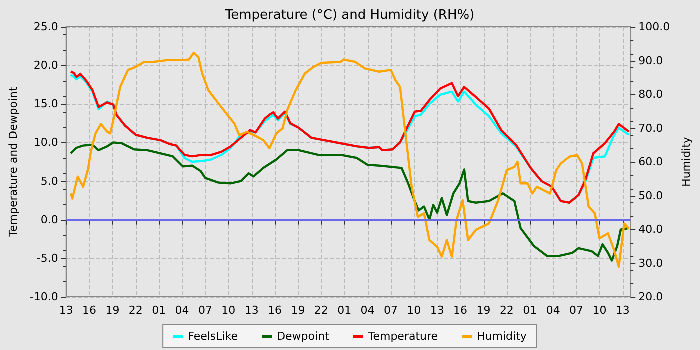 This screenshot has width=700, height=350. I want to click on chart-title: Temperature (°C) and Humidity (RH%), so click(349, 15).